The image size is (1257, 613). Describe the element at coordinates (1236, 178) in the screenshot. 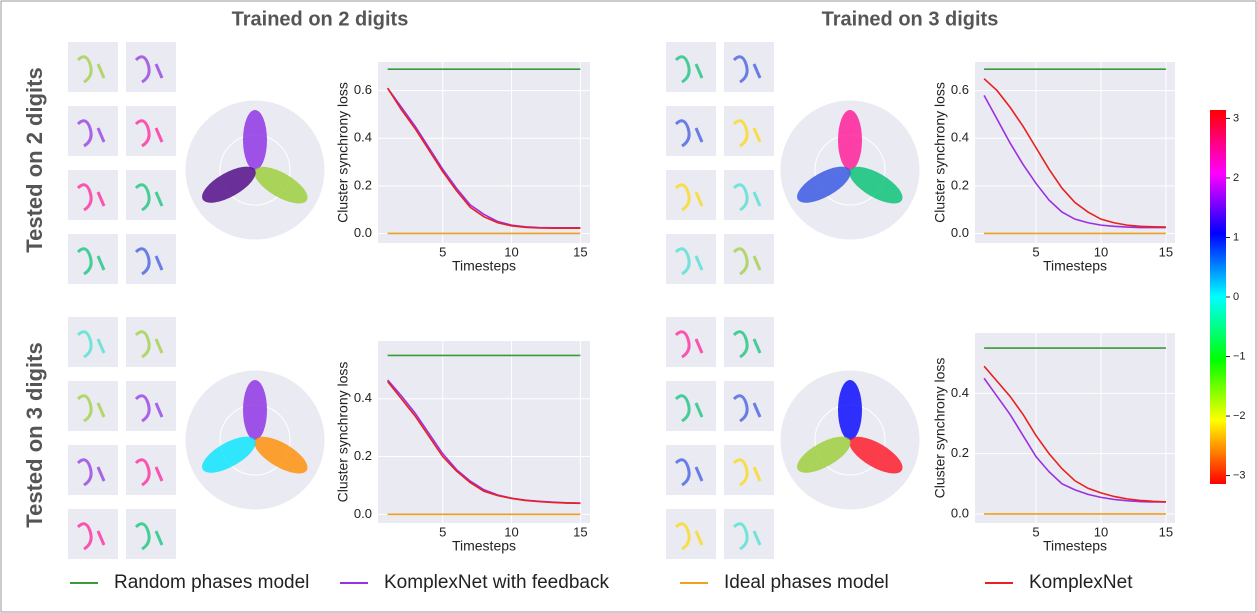

I see `colorbar-tick-label: 2` at that location.